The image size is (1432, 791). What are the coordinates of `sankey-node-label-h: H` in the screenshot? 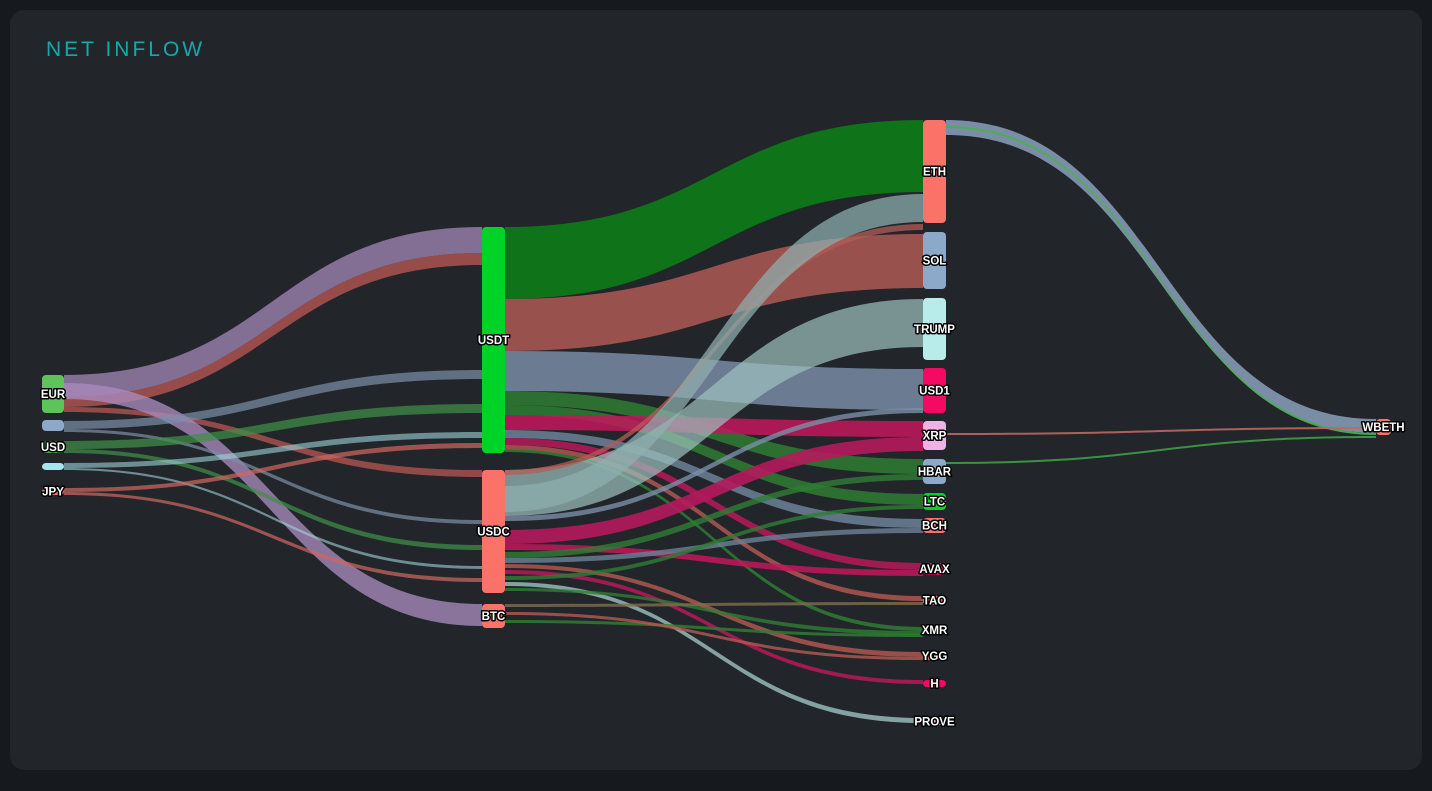 It's located at (934, 685).